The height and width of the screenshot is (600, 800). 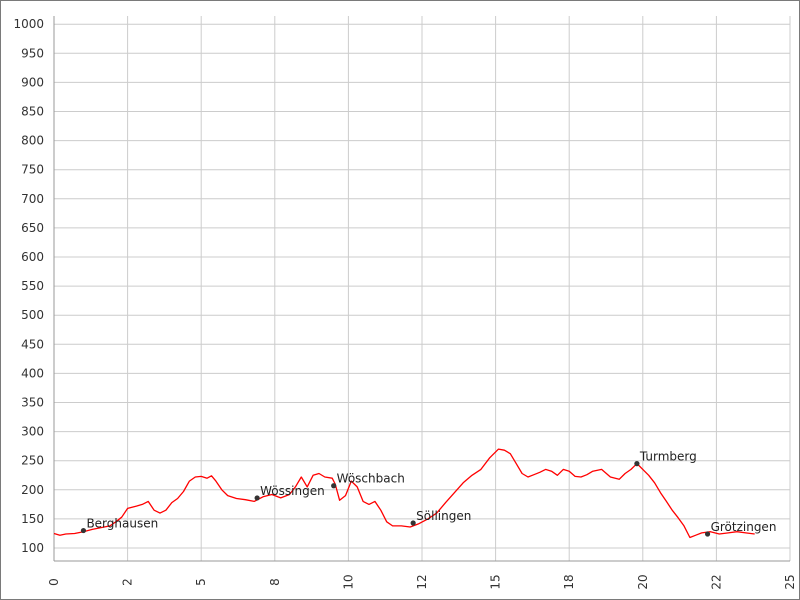 I want to click on elevation-line, so click(x=404, y=493).